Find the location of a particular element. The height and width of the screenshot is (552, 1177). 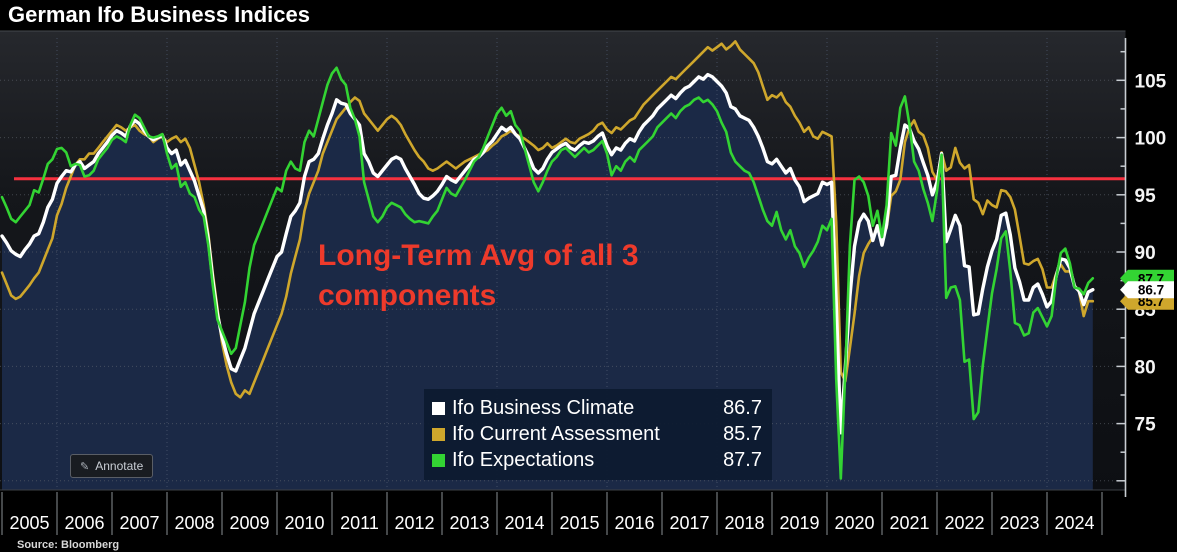

x-axis-year-label: 2007 is located at coordinates (139, 523).